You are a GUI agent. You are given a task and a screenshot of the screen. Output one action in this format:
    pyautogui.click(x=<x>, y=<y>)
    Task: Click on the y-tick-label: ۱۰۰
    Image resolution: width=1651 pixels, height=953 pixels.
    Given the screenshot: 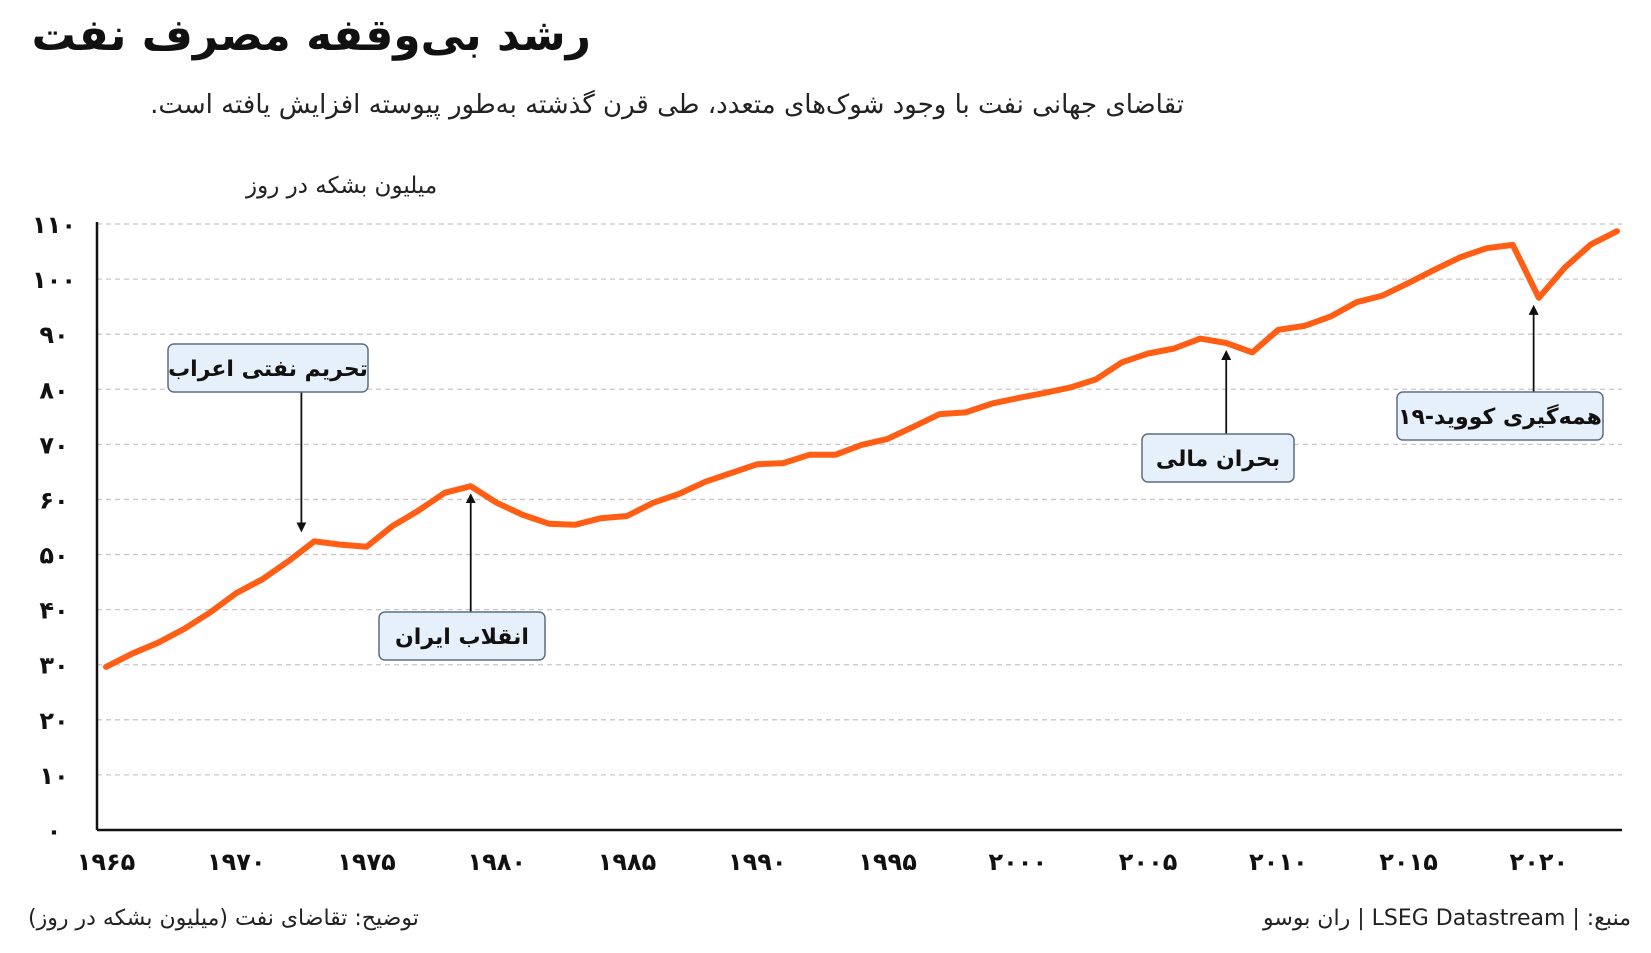 What is the action you would take?
    pyautogui.click(x=54, y=280)
    